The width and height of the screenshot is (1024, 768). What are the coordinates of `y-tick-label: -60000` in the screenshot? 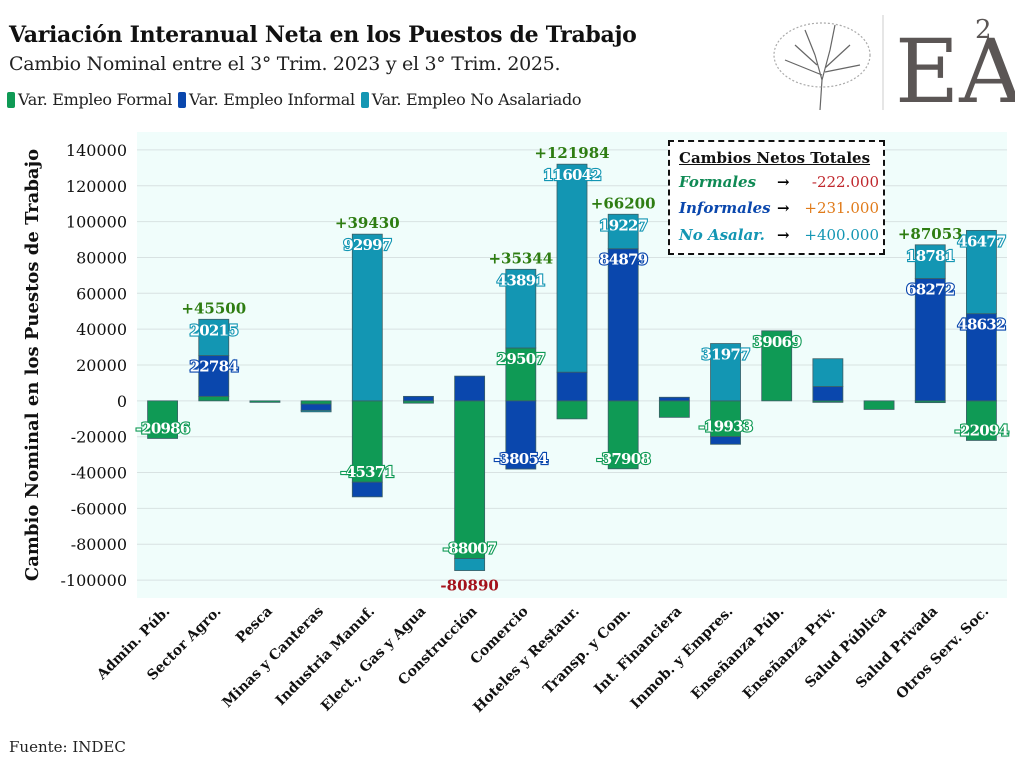 It's located at (99, 508).